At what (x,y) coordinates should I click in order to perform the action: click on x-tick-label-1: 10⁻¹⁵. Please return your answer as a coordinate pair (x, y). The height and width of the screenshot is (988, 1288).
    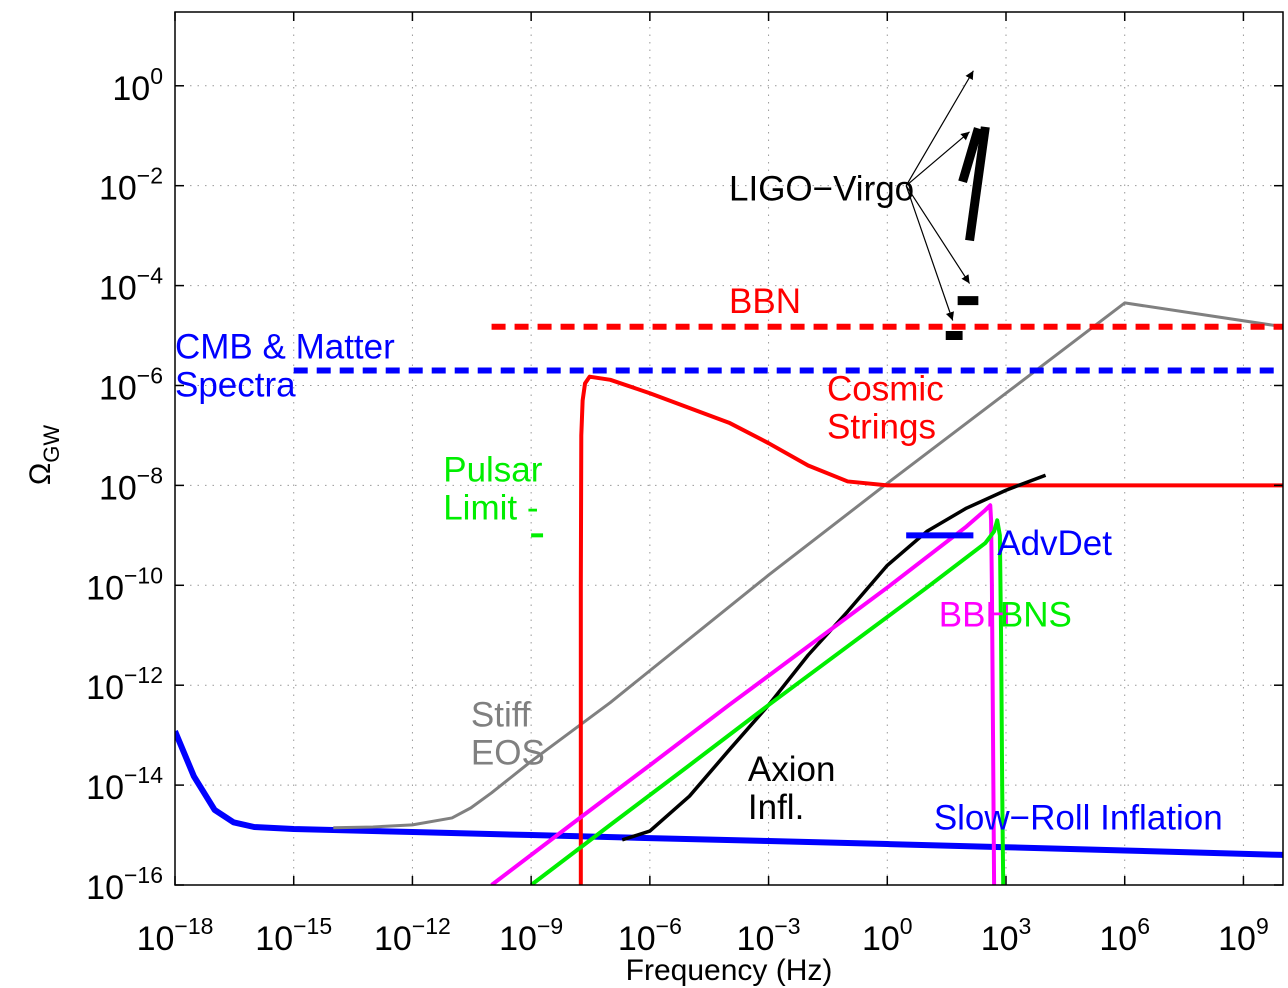
    Looking at the image, I should click on (293, 935).